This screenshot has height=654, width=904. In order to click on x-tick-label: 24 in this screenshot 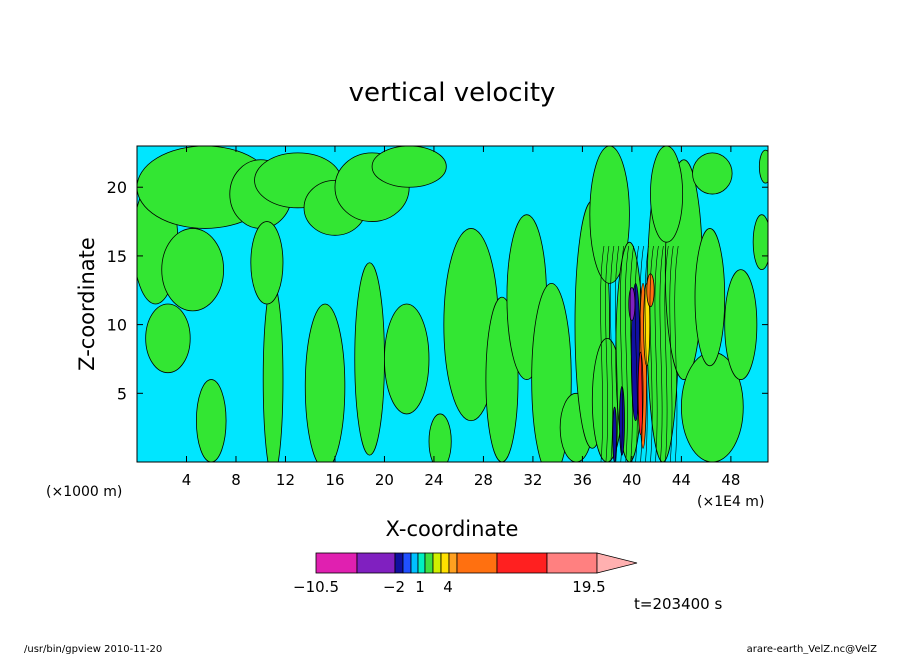, I will do `click(433, 480)`.